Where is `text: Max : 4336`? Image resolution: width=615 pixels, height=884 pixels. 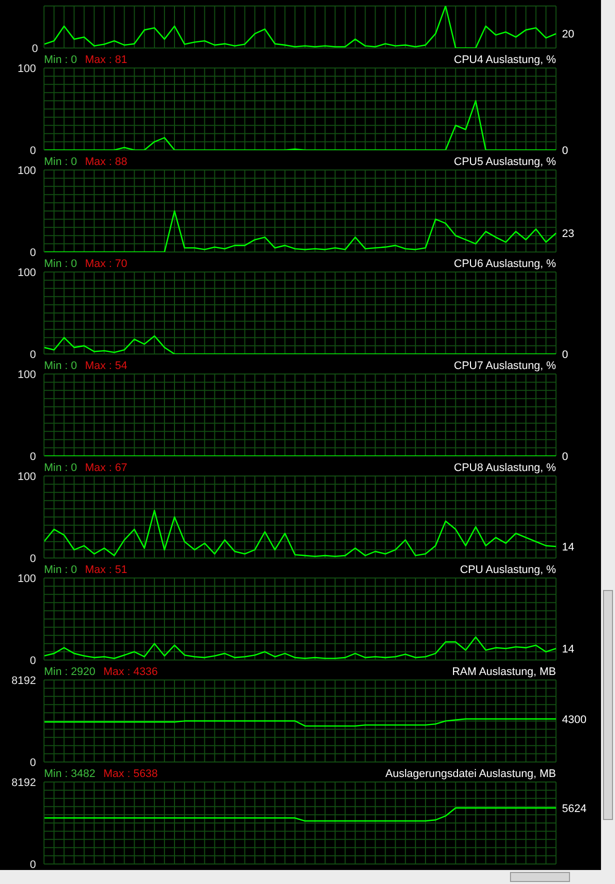
text: Max : 4336 is located at coordinates (130, 672).